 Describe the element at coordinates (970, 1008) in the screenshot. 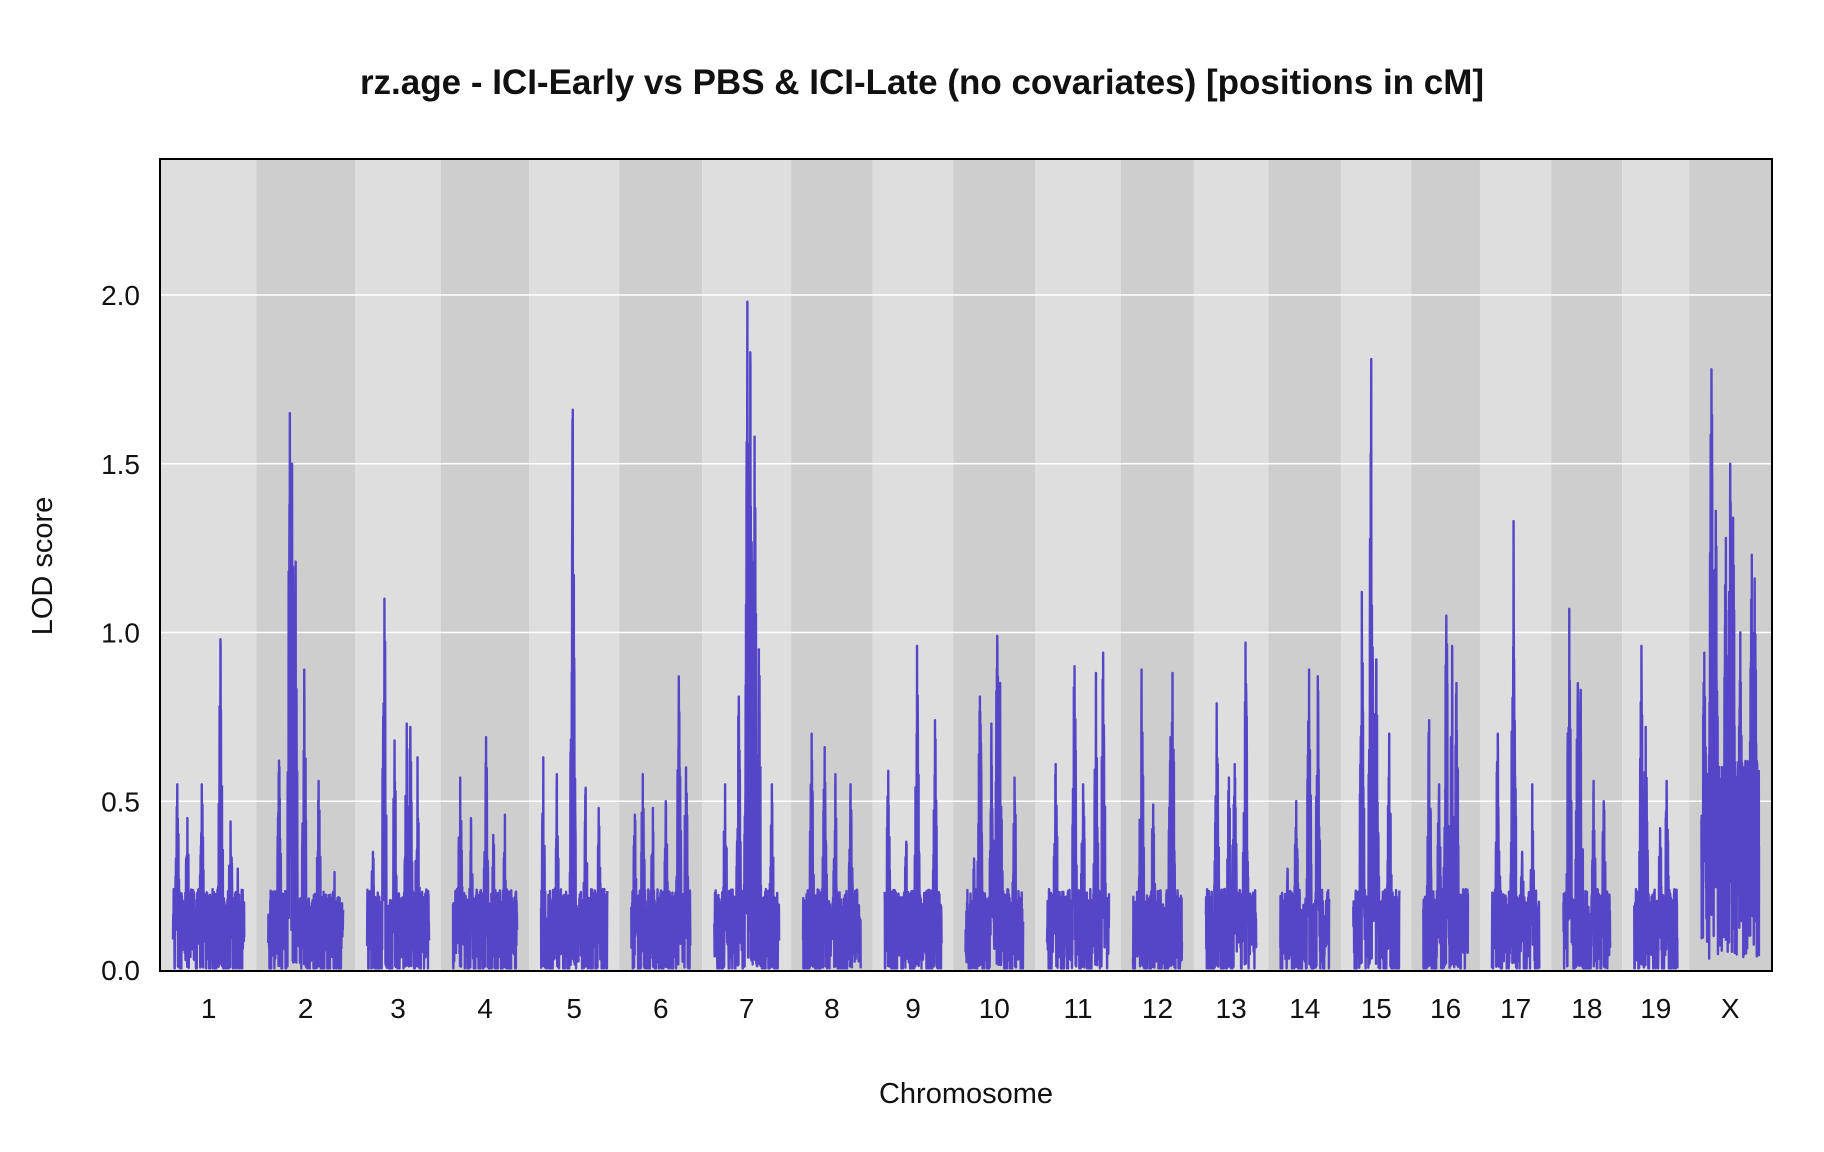

I see `x-axis-ticks: 1 2 3 4 5 6 7 8 9 10 11 12 13 14 15 16 17 18 19 X` at that location.